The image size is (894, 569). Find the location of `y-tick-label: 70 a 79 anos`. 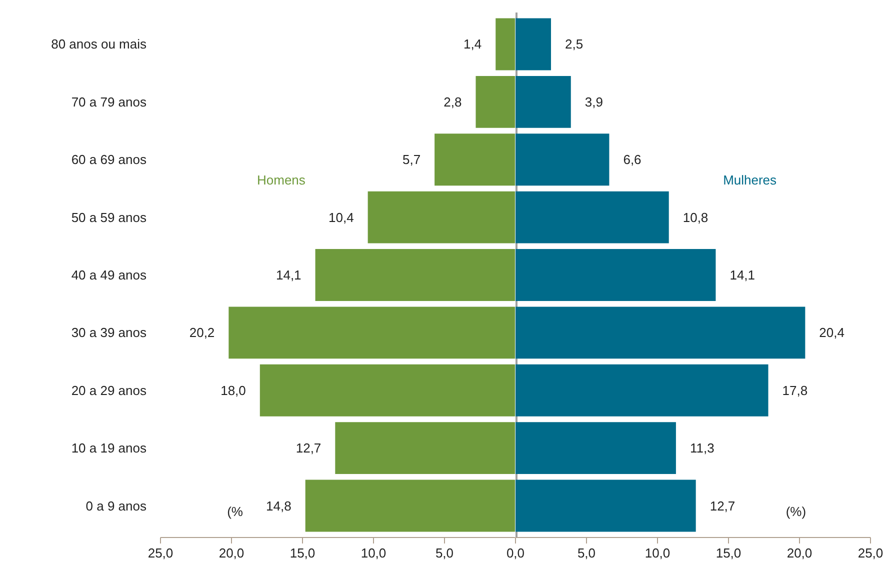

y-tick-label: 70 a 79 anos is located at coordinates (109, 102).